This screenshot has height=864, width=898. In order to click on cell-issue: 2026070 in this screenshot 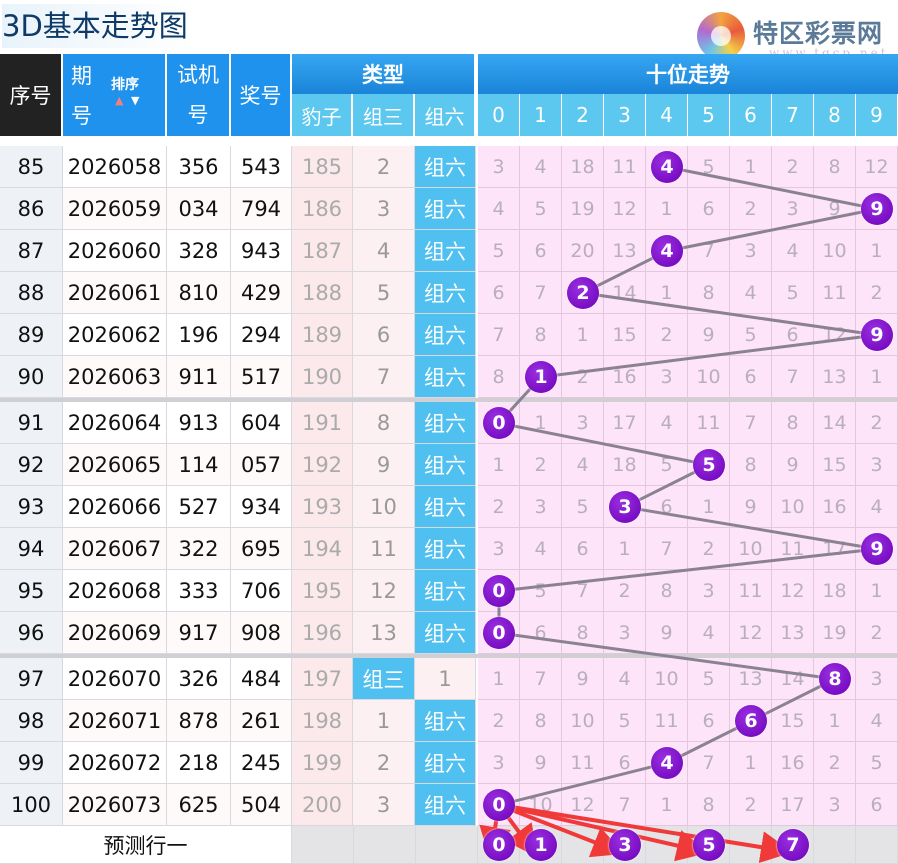, I will do `click(115, 679)`.